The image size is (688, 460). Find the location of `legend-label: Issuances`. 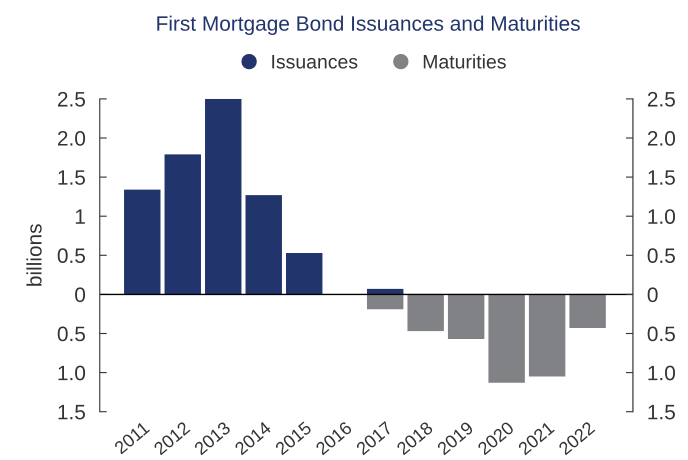

legend-label: Issuances is located at coordinates (315, 62).